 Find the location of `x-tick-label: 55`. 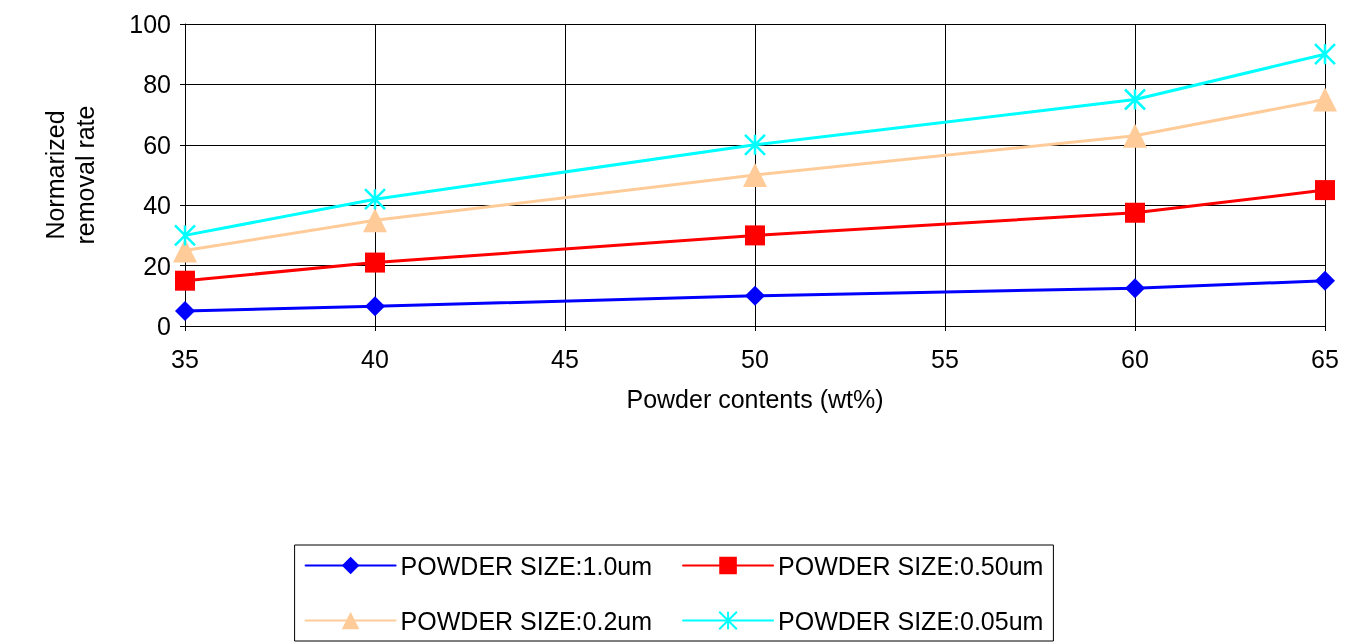

x-tick-label: 55 is located at coordinates (945, 358).